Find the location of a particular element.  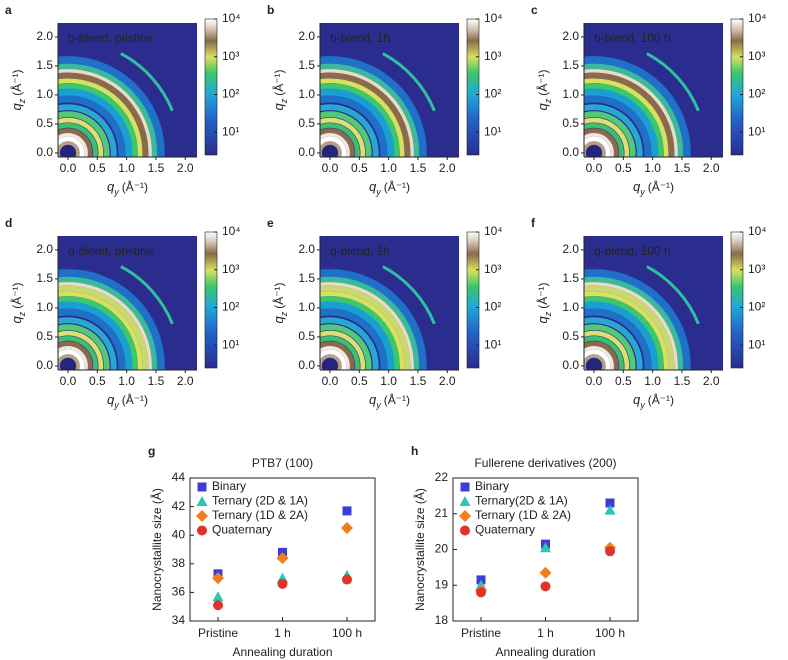

x-tick-label: 1.0 is located at coordinates (126, 168).